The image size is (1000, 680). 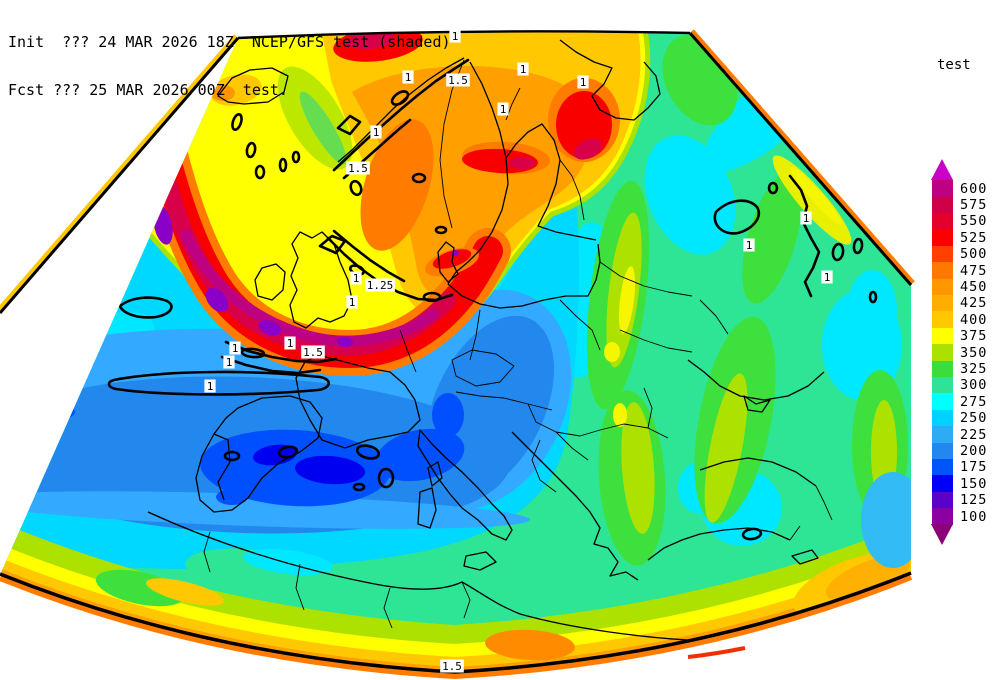 I want to click on fcst-line: Fcst ??? 25 MAR 2026 00Z test., so click(x=148, y=90).